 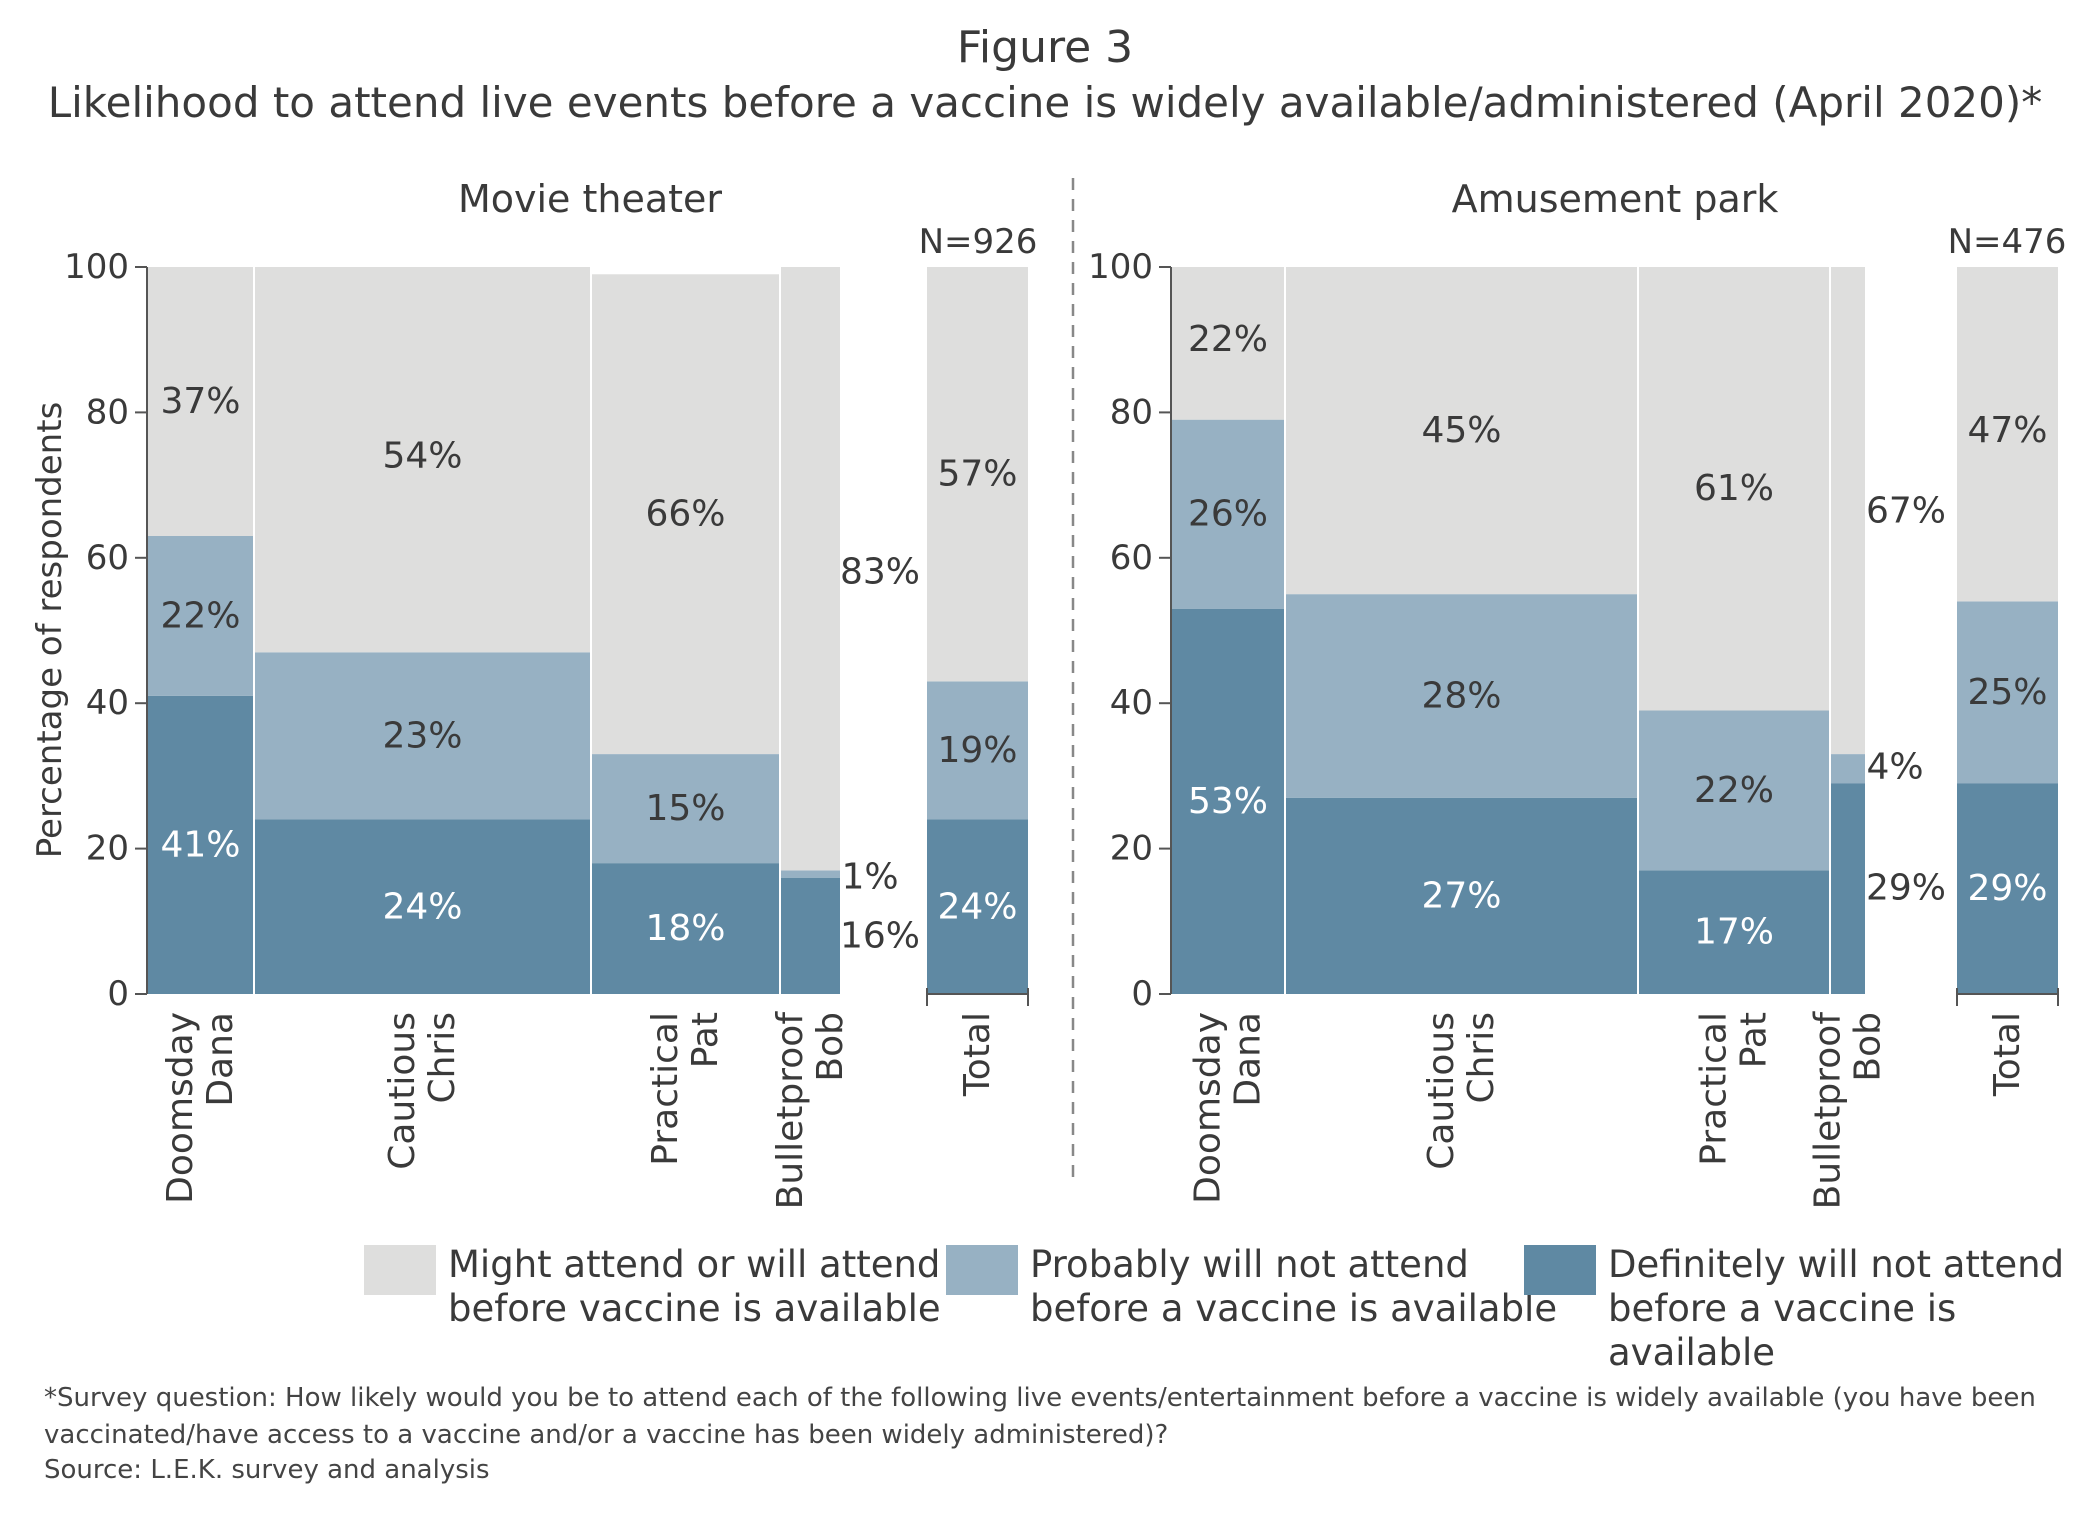 I want to click on bar-movie-total-probably, so click(x=977, y=750).